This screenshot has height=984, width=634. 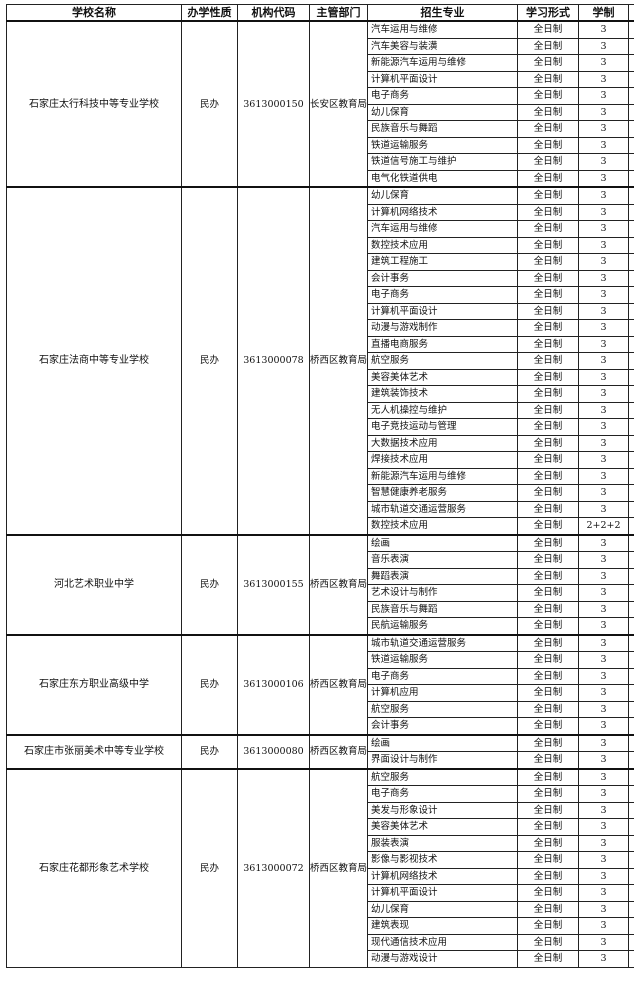 I want to click on major: 铁道运输服务, so click(x=442, y=660).